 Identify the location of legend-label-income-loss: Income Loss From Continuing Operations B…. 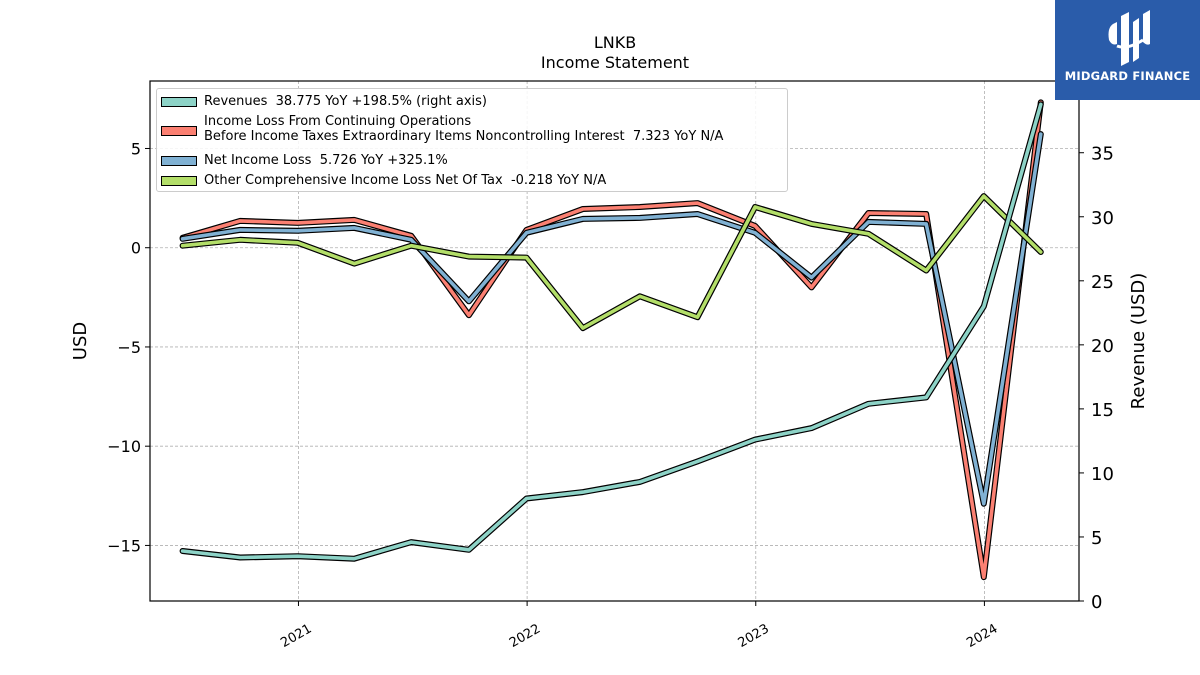
(464, 129).